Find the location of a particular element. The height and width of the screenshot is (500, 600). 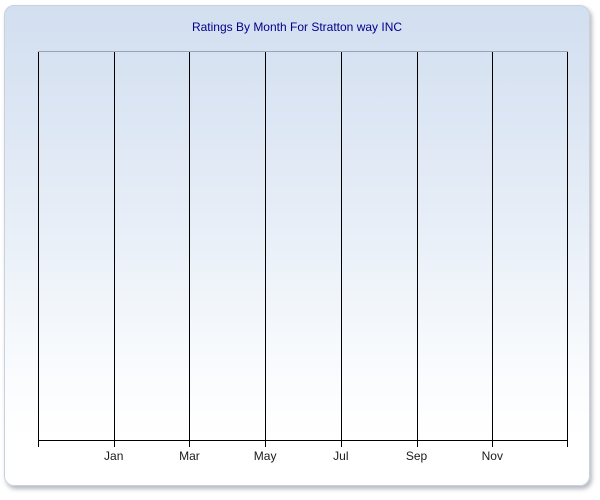

x-axis-label: May is located at coordinates (265, 456).